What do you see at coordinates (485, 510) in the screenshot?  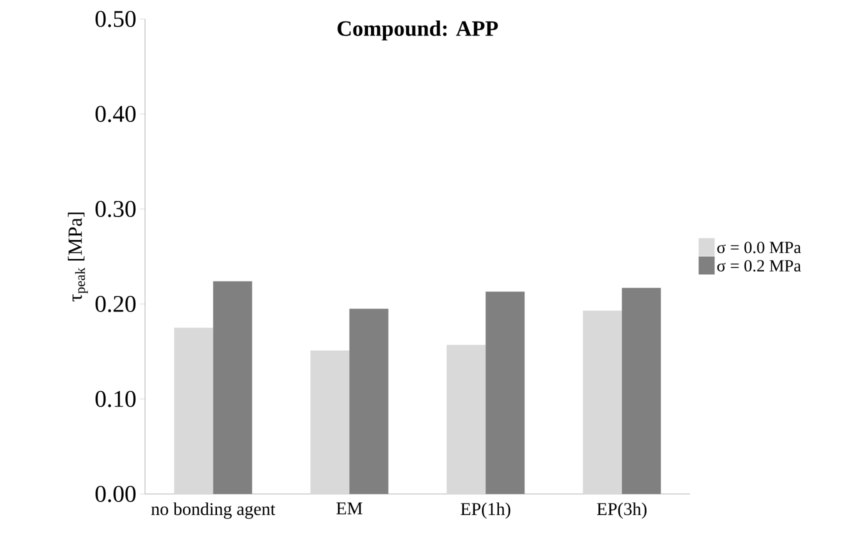 I see `x-tick-label: EP(1h)` at bounding box center [485, 510].